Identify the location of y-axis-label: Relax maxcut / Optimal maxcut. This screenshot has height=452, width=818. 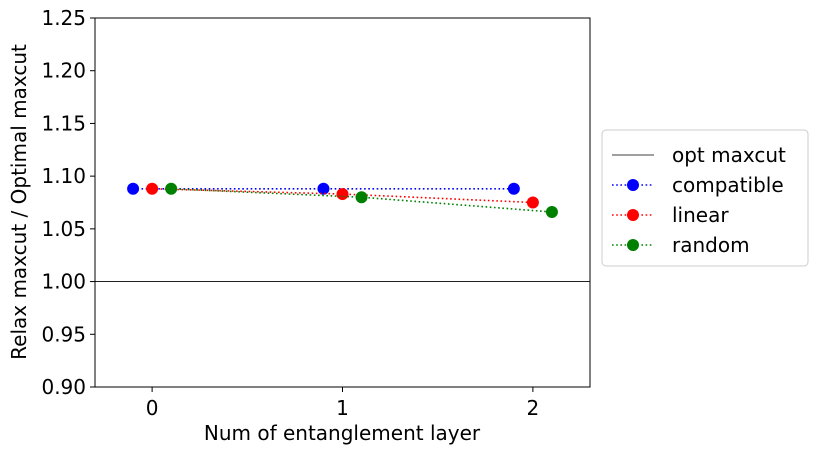
(19, 202).